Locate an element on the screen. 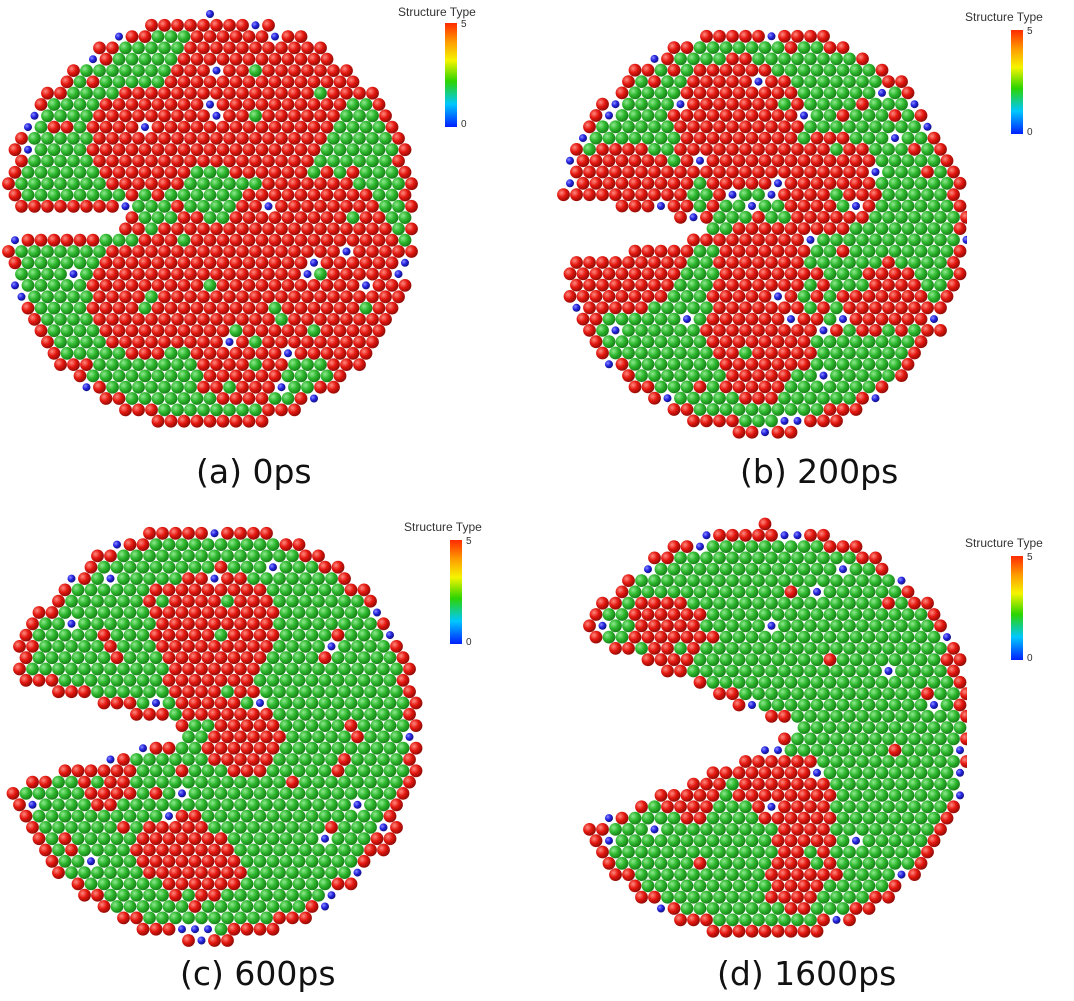 This screenshot has height=1001, width=1074. panel-caption: (a) 0ps is located at coordinates (254, 471).